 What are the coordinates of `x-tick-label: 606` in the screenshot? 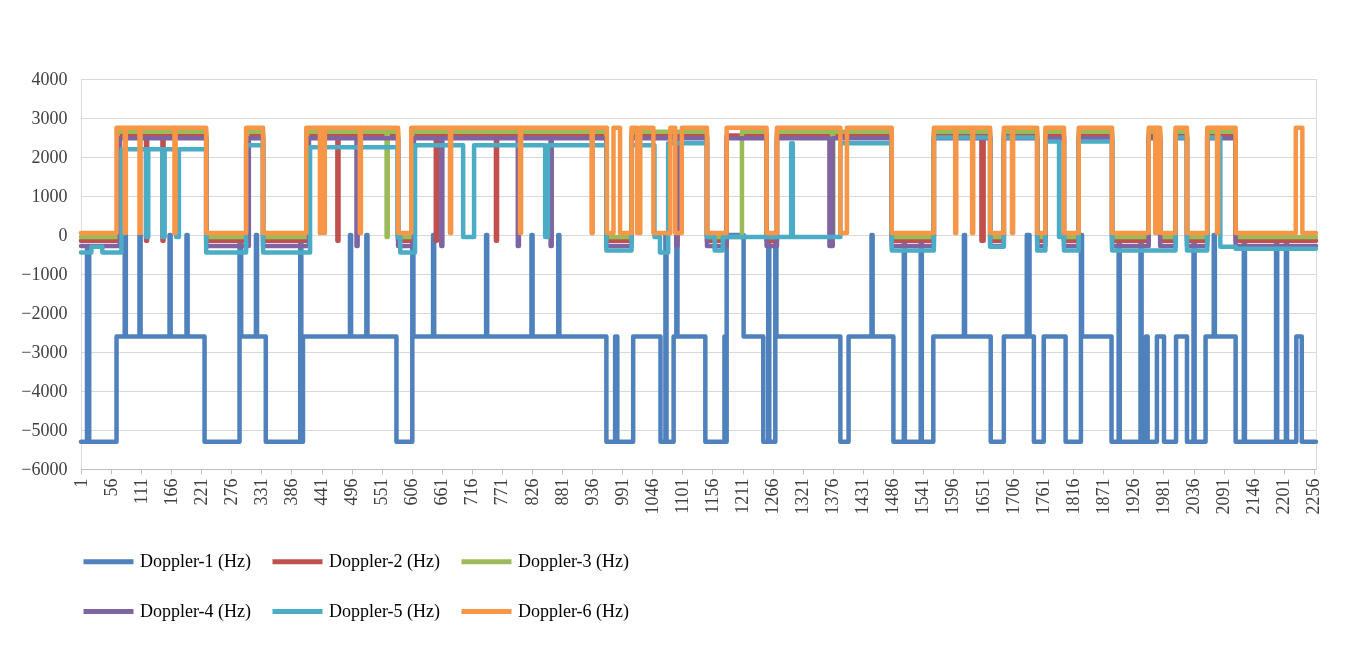 It's located at (411, 492).